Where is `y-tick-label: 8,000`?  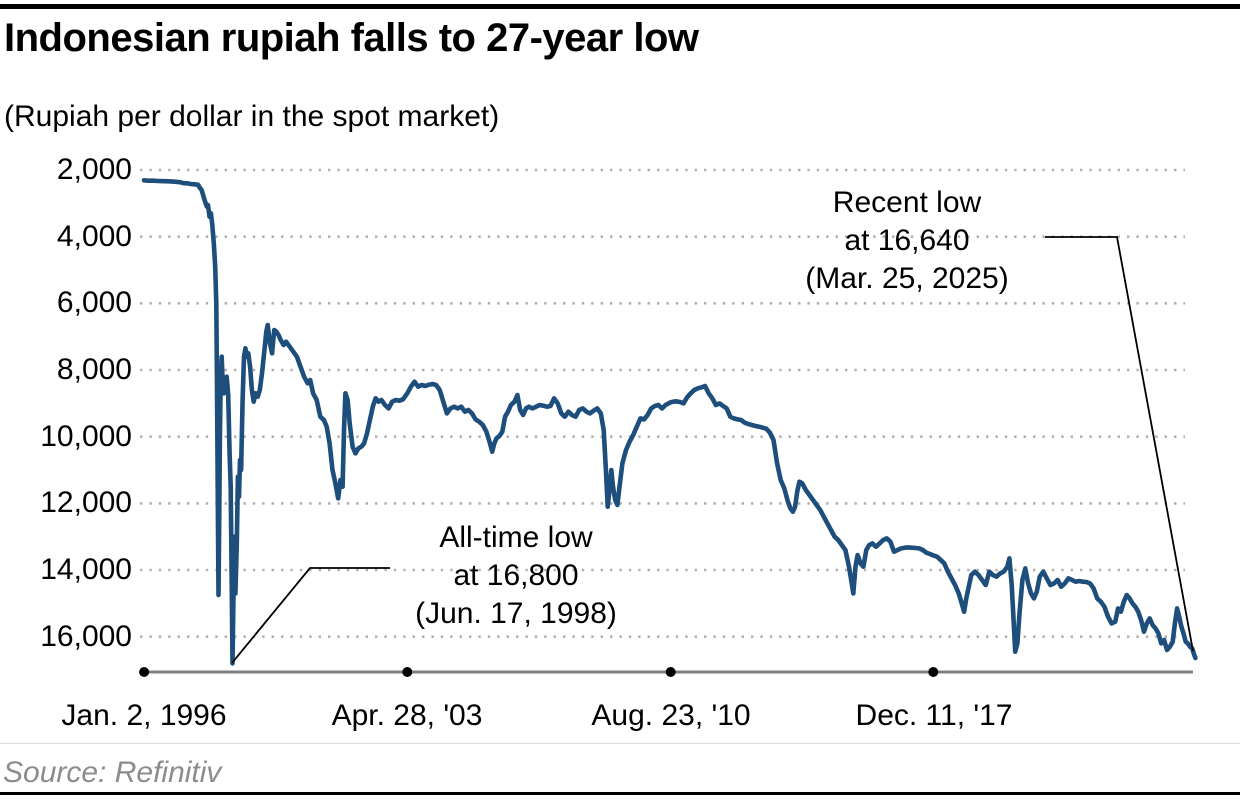
y-tick-label: 8,000 is located at coordinates (94, 369).